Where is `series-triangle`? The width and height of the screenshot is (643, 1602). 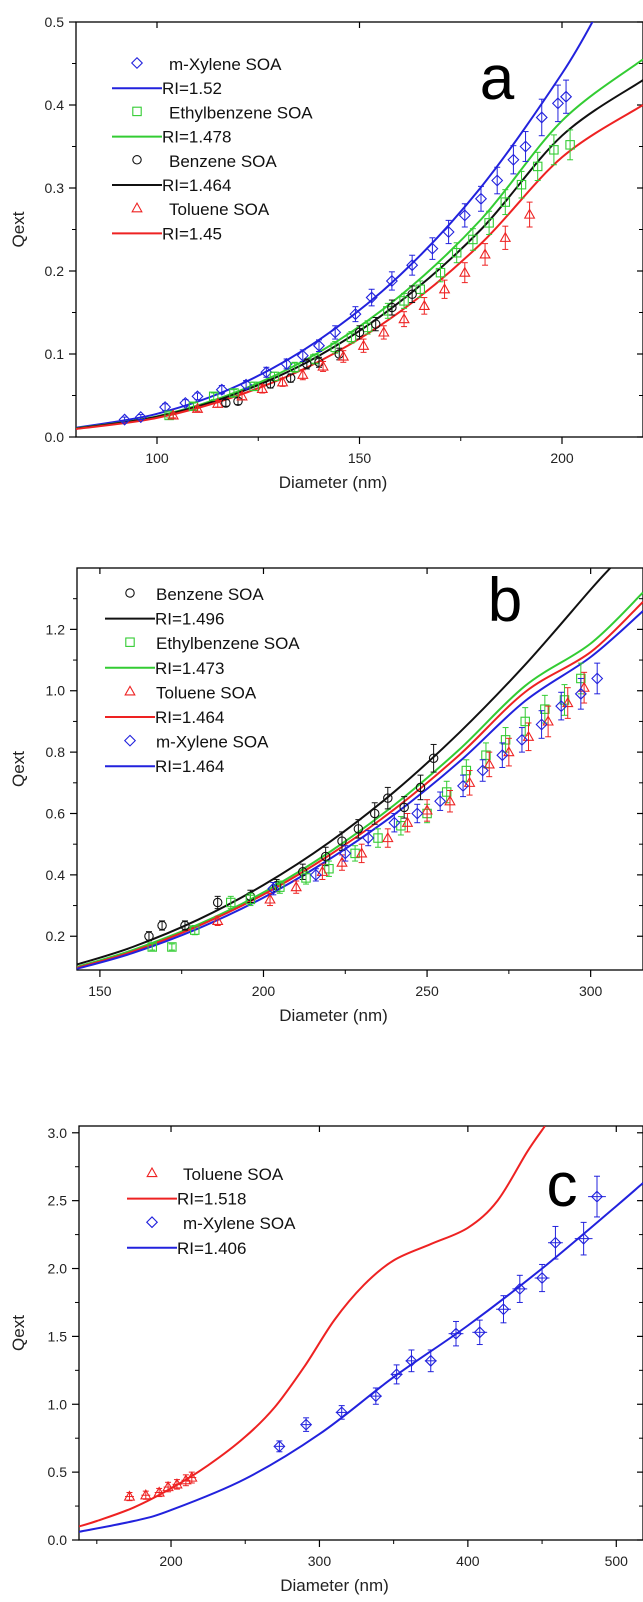
series-triangle is located at coordinates (351, 310).